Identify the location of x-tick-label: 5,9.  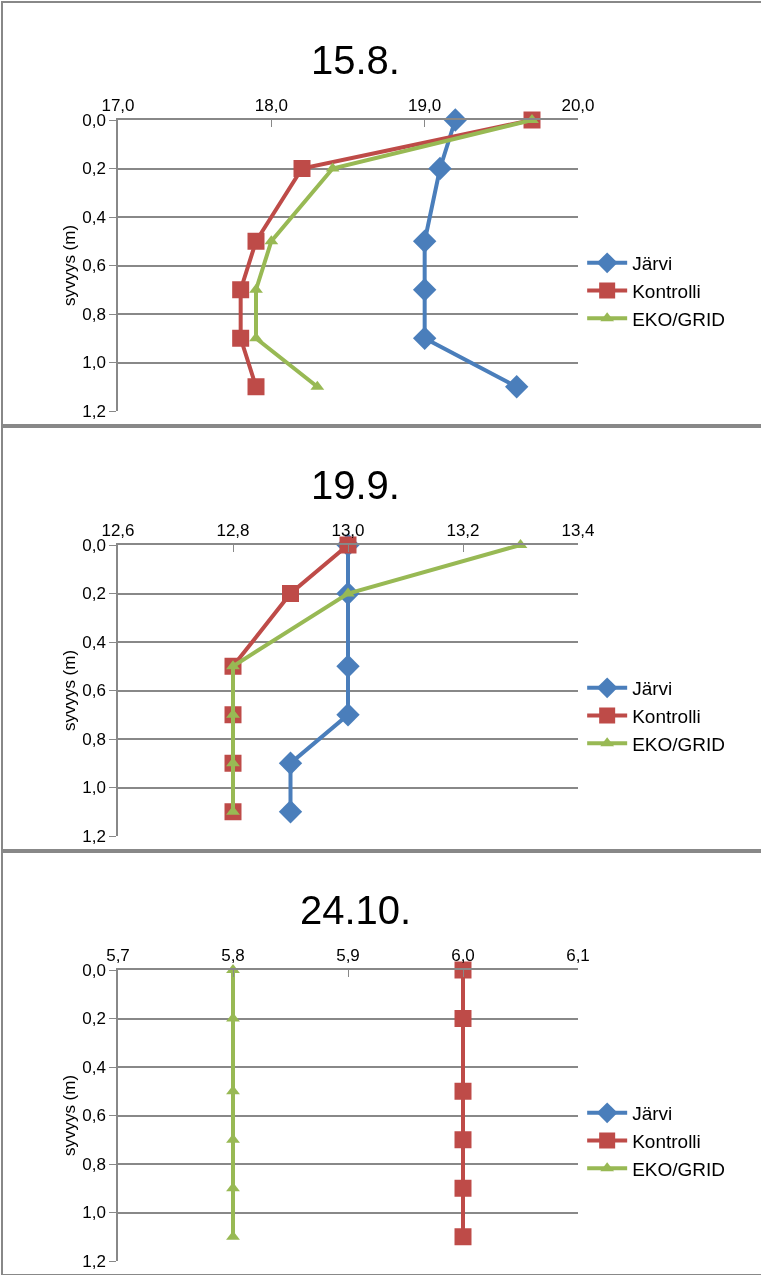
(348, 956).